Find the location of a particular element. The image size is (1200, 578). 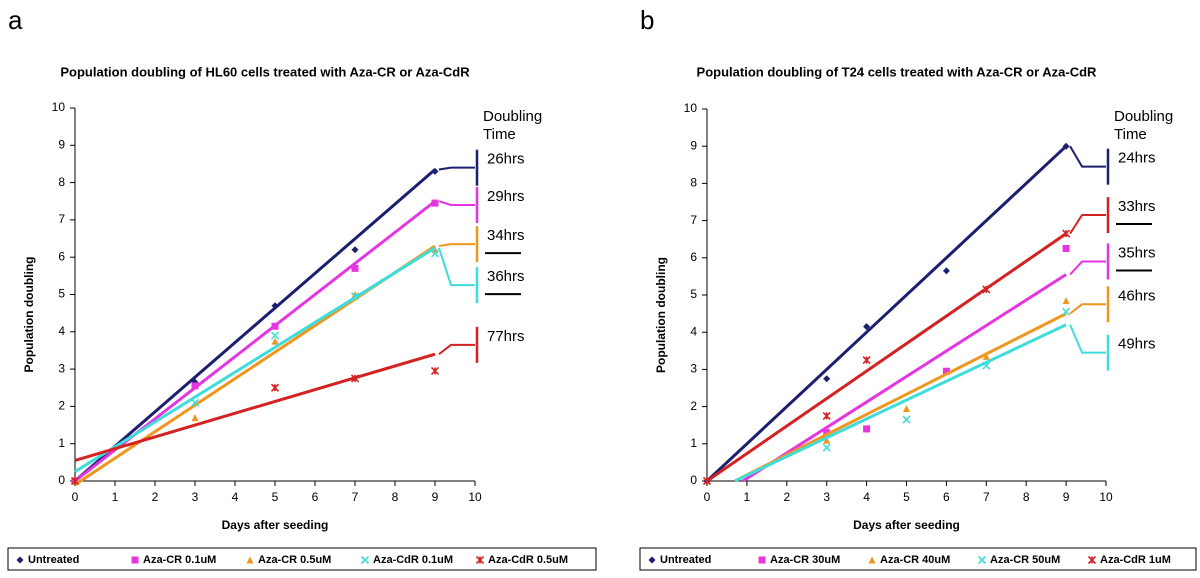

legend-label: Aza-CR 40uM is located at coordinates (915, 560).